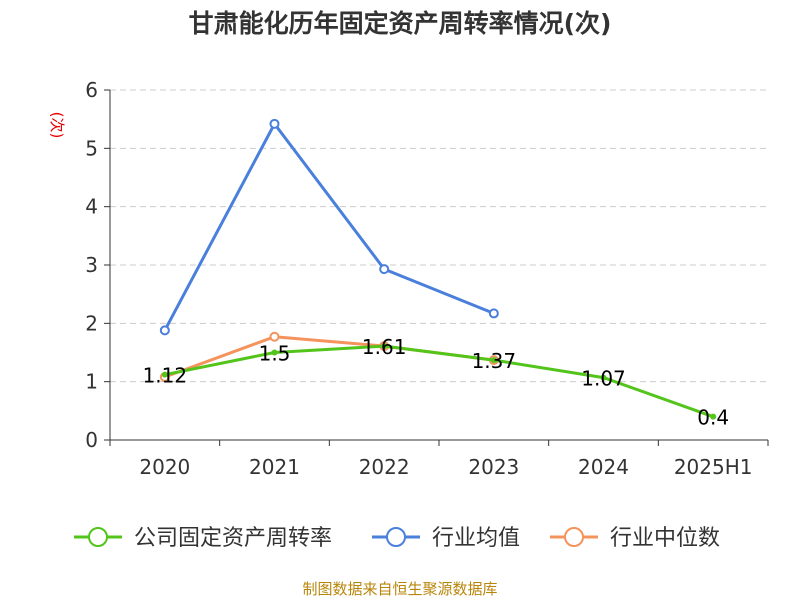 This screenshot has width=800, height=600. I want to click on x-tick-label: 2020, so click(164, 467).